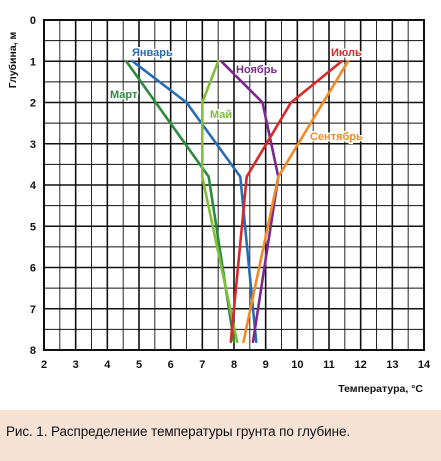  I want to click on y-tick-label: 8, so click(33, 351).